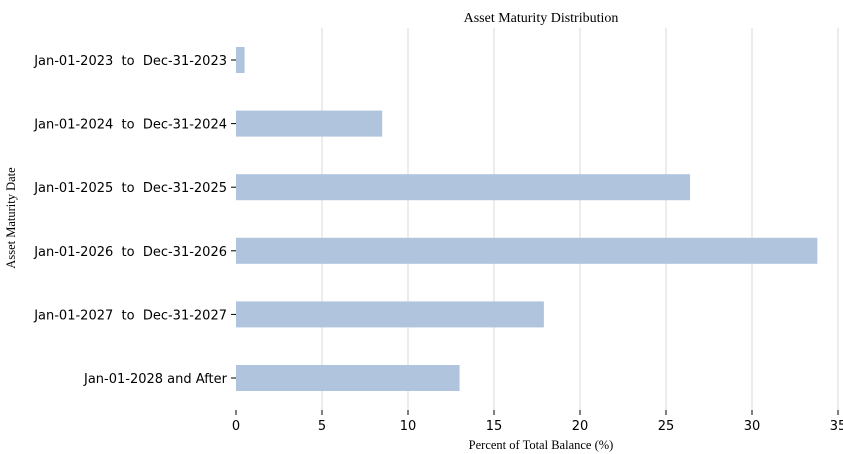 The height and width of the screenshot is (454, 843). What do you see at coordinates (236, 426) in the screenshot?
I see `x-tick-label: 0` at bounding box center [236, 426].